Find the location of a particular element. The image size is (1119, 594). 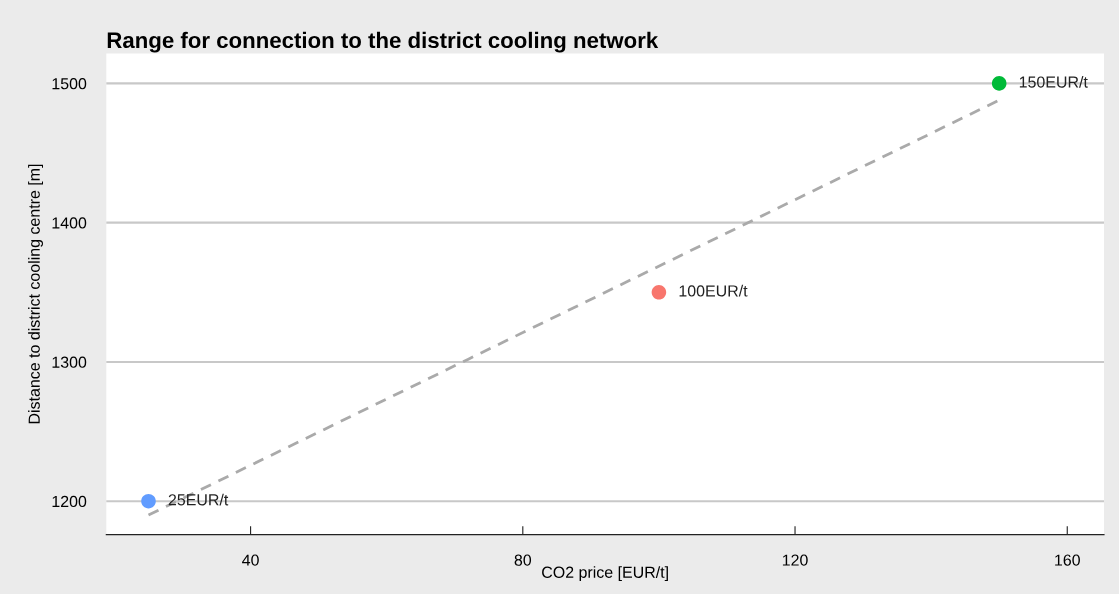

x-tick-label: 80 is located at coordinates (523, 560).